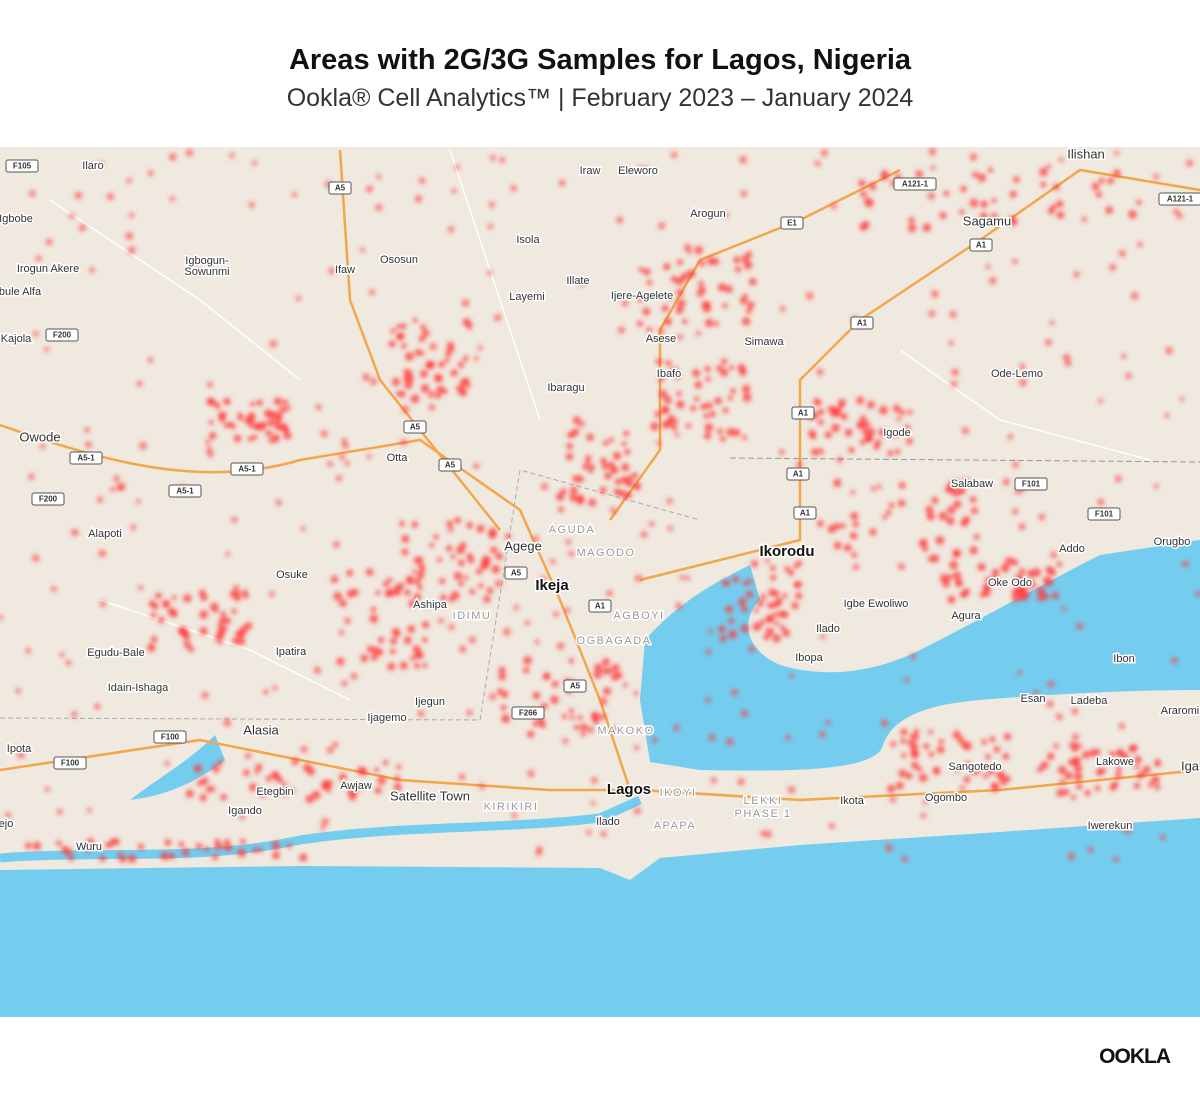  I want to click on road-label: A1, so click(803, 413).